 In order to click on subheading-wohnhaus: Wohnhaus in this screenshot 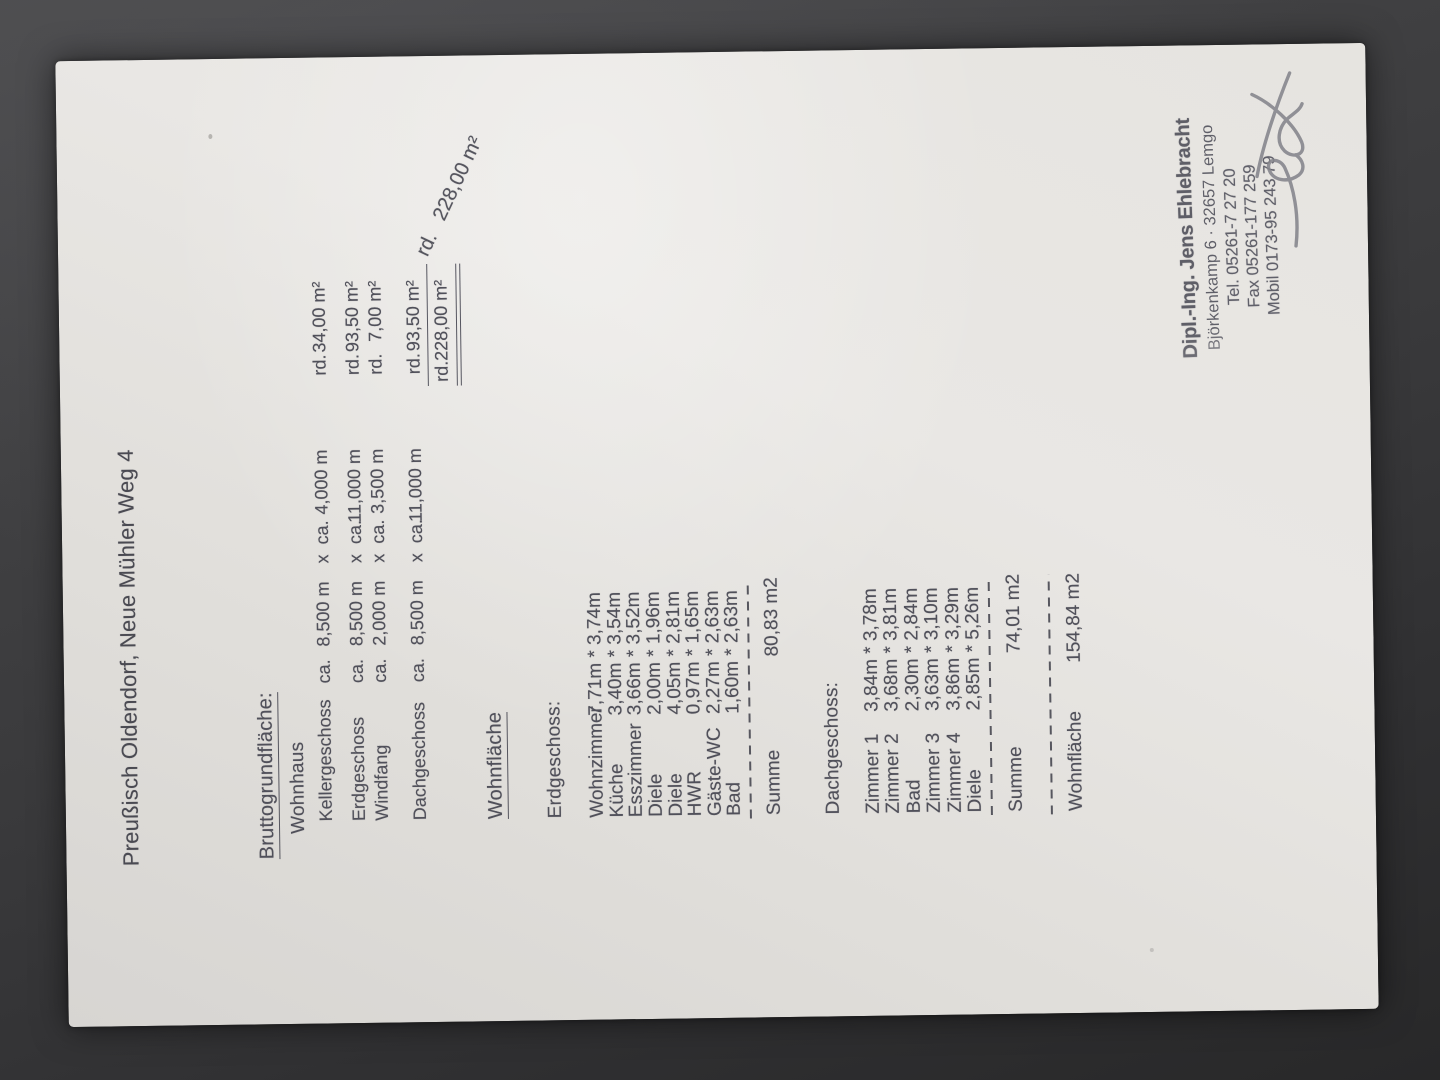, I will do `click(298, 788)`.